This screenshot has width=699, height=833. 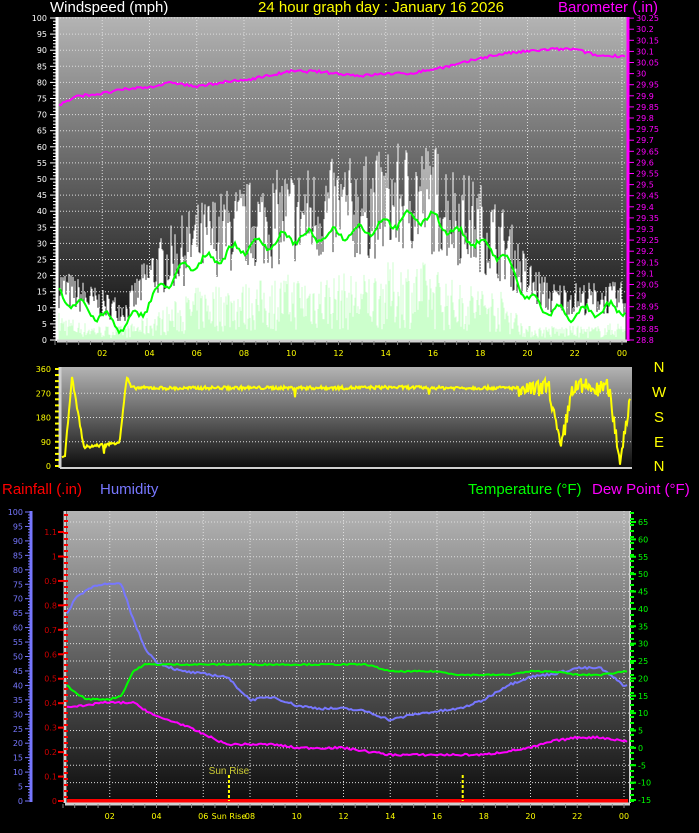 What do you see at coordinates (645, 162) in the screenshot?
I see `y2-tick-label: 29.6` at bounding box center [645, 162].